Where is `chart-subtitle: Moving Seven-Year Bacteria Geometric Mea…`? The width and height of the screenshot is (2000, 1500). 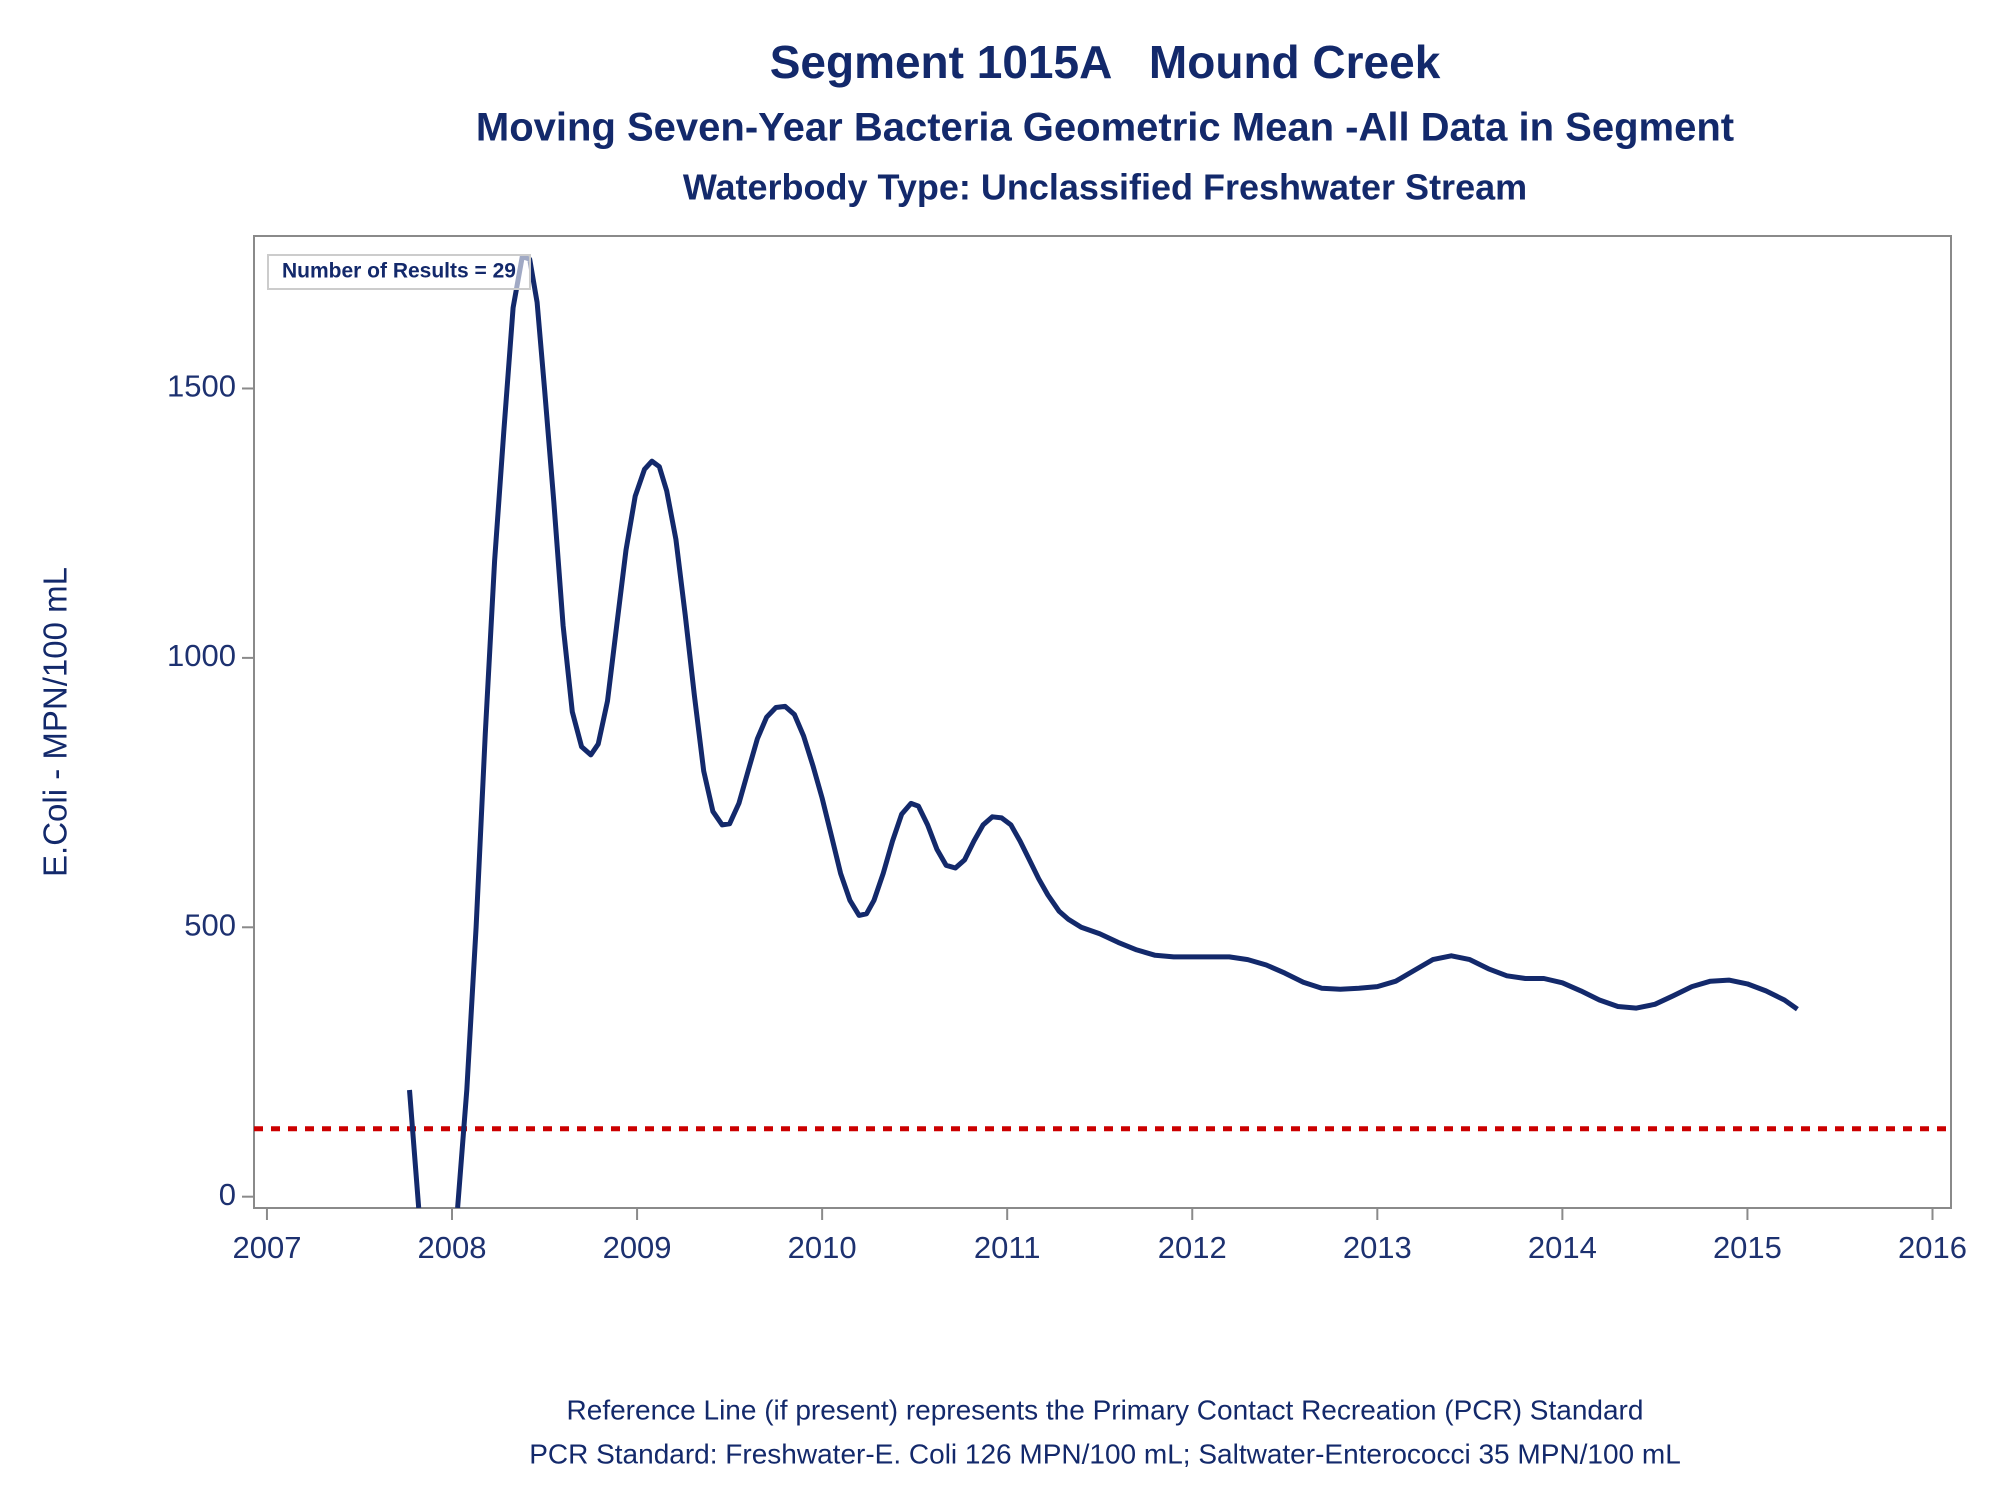 chart-subtitle: Moving Seven-Year Bacteria Geometric Mea… is located at coordinates (1105, 128).